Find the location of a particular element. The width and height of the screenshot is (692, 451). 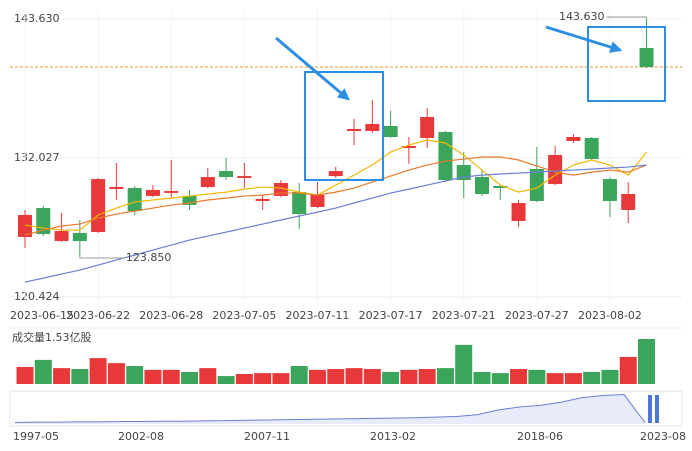

x-tick-label: 2023-07-27 is located at coordinates (537, 315).